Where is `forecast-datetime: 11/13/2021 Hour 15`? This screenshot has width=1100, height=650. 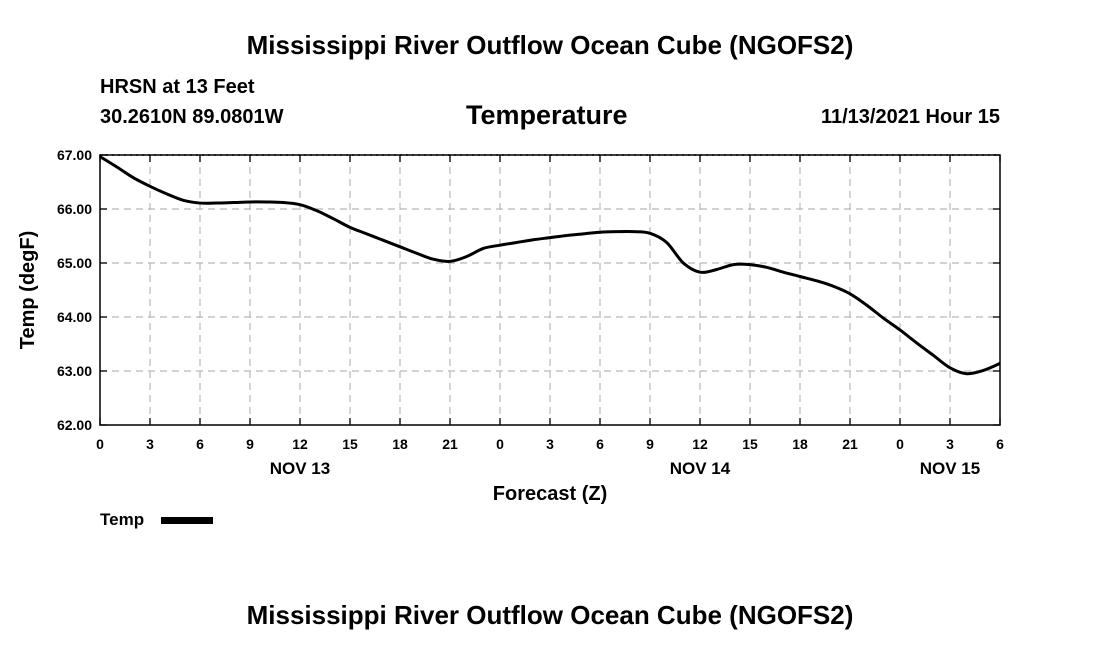
forecast-datetime: 11/13/2021 Hour 15 is located at coordinates (910, 117).